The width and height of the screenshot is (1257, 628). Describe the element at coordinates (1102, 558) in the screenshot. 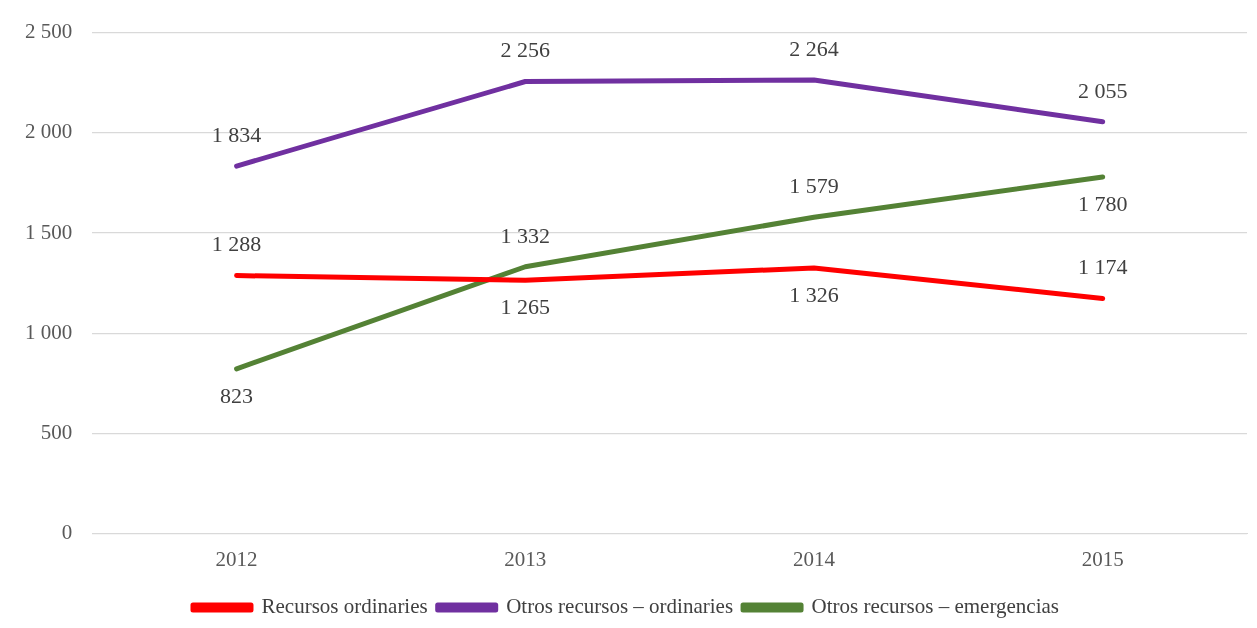

I see `x-tick-label: 2015` at that location.